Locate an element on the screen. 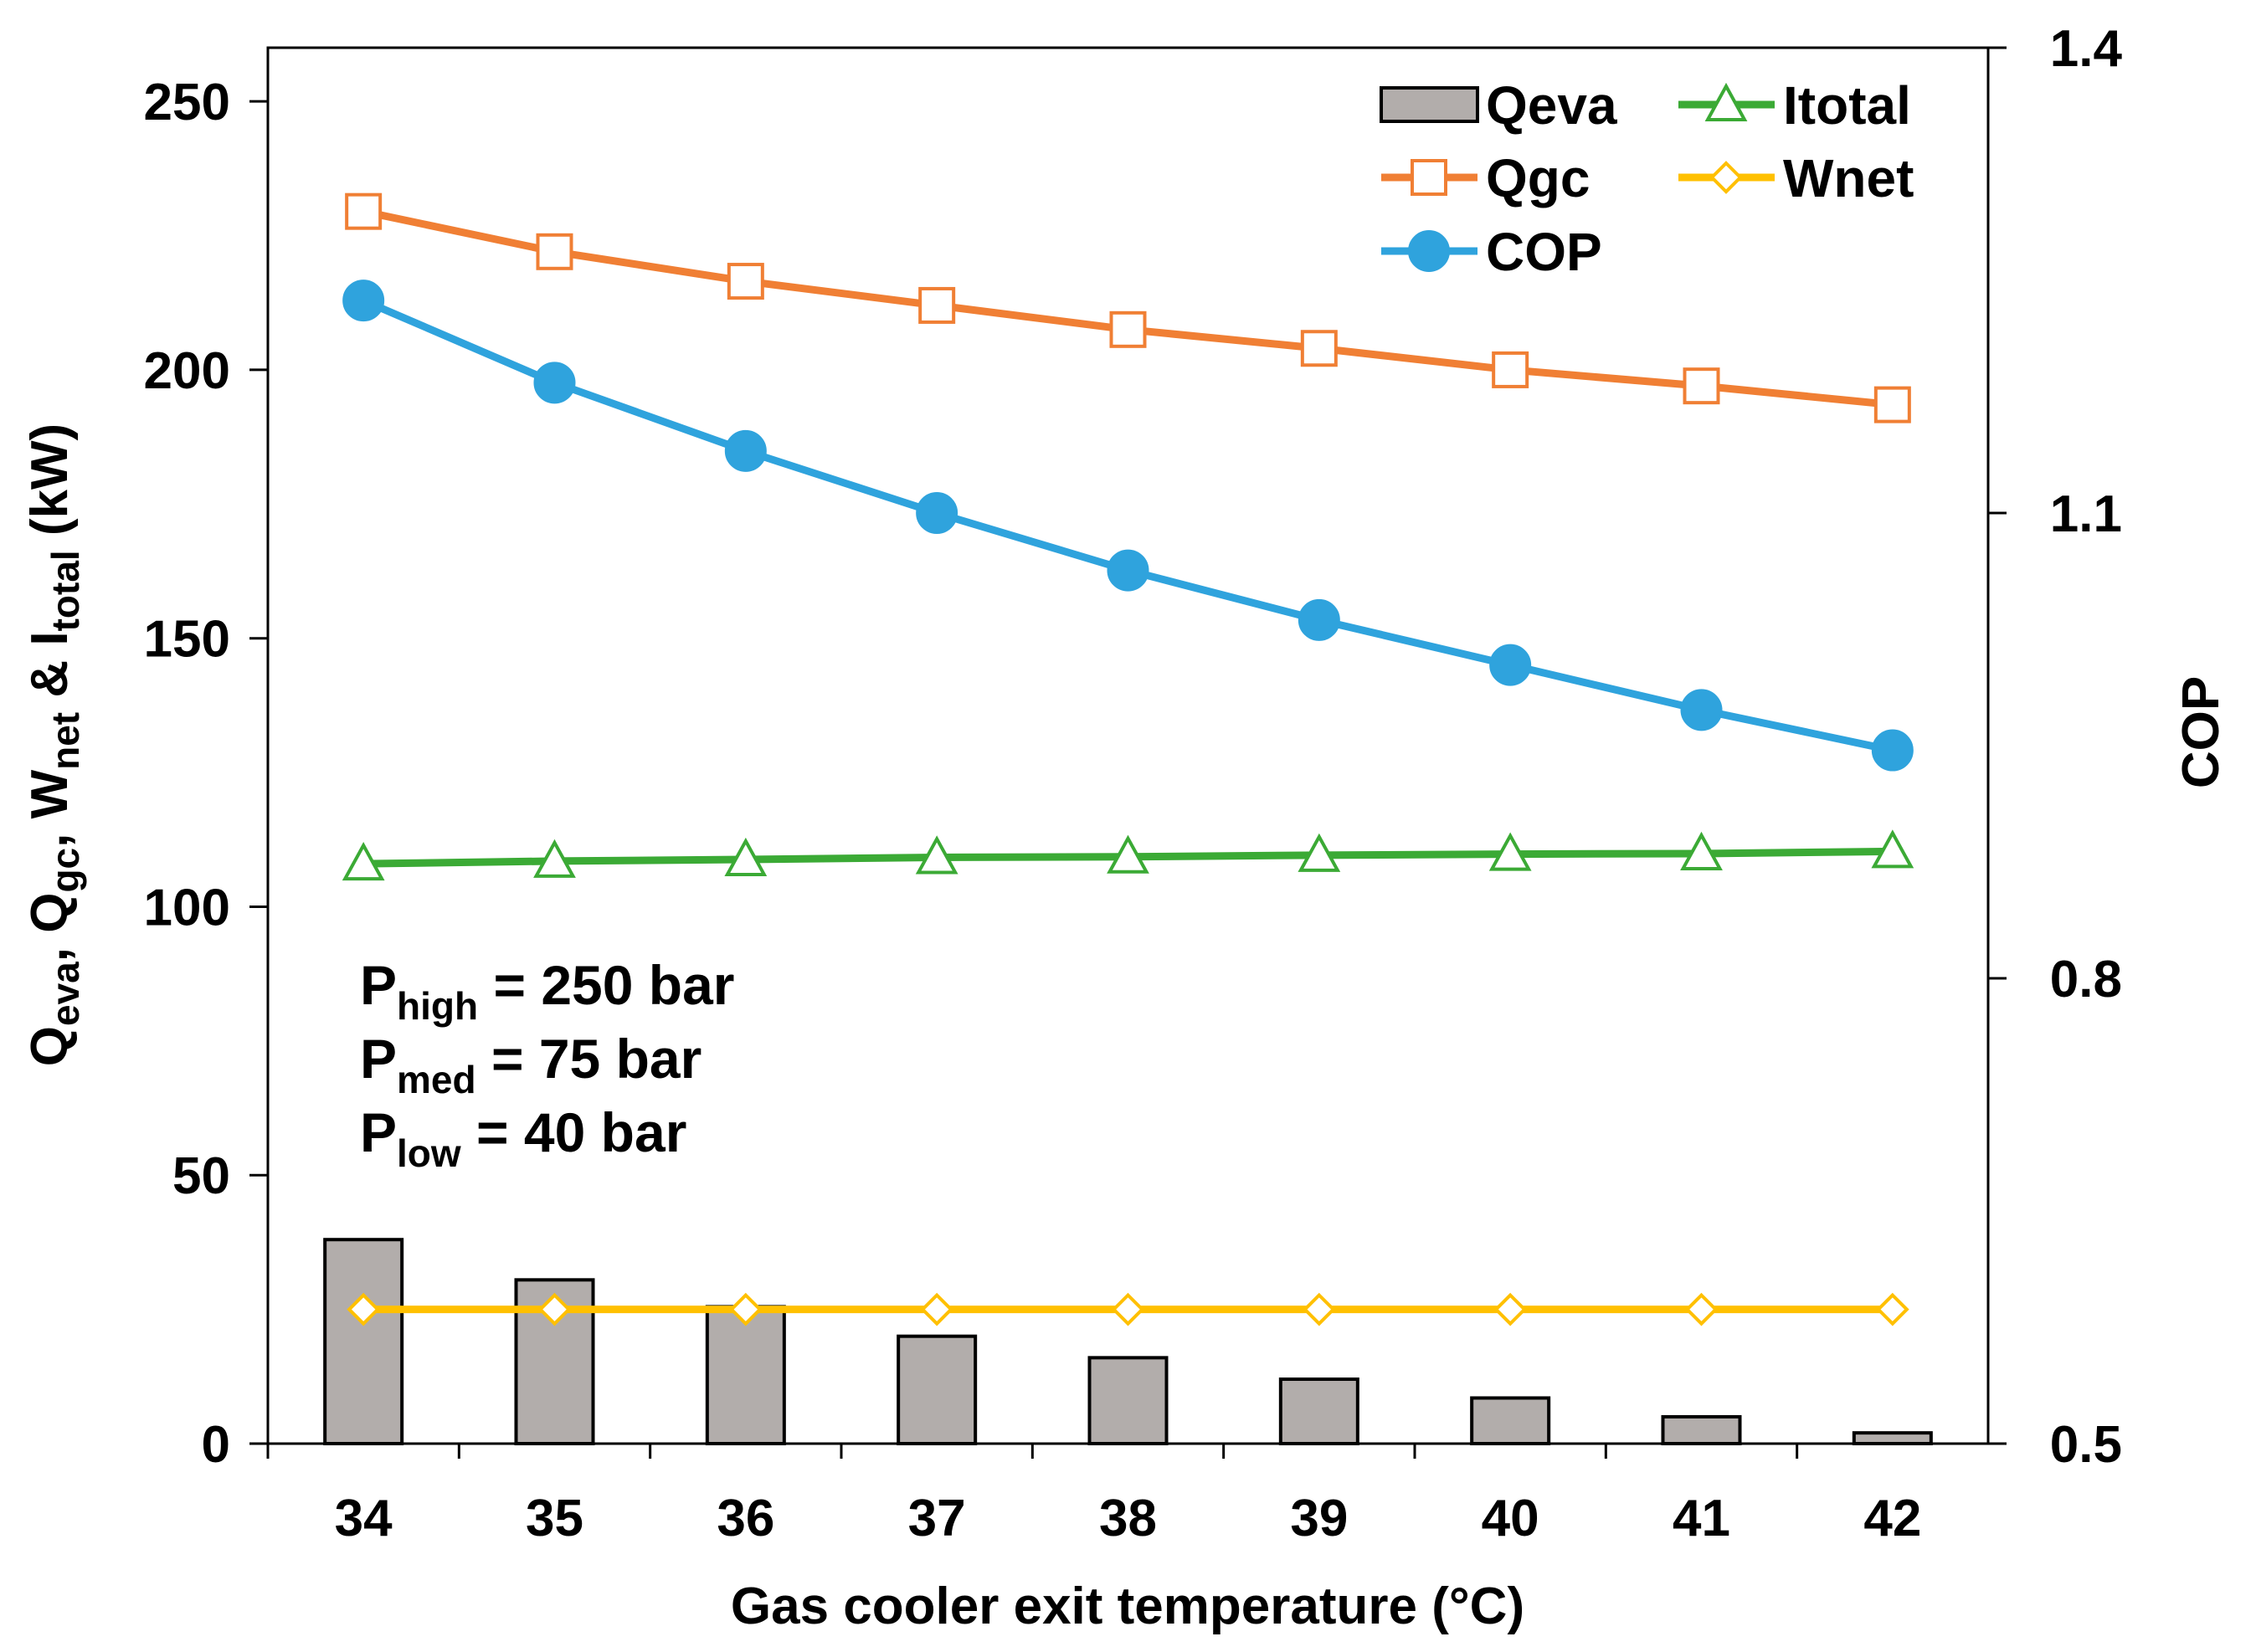  right-tick-label: 0.5 is located at coordinates (2086, 1445).